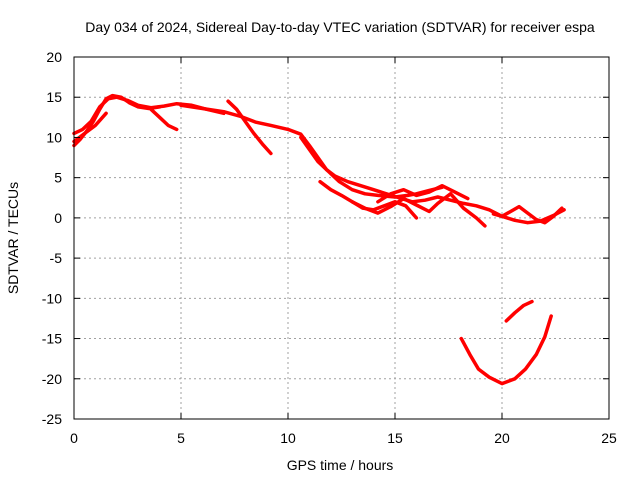  I want to click on y-tick-label: 10, so click(54, 137).